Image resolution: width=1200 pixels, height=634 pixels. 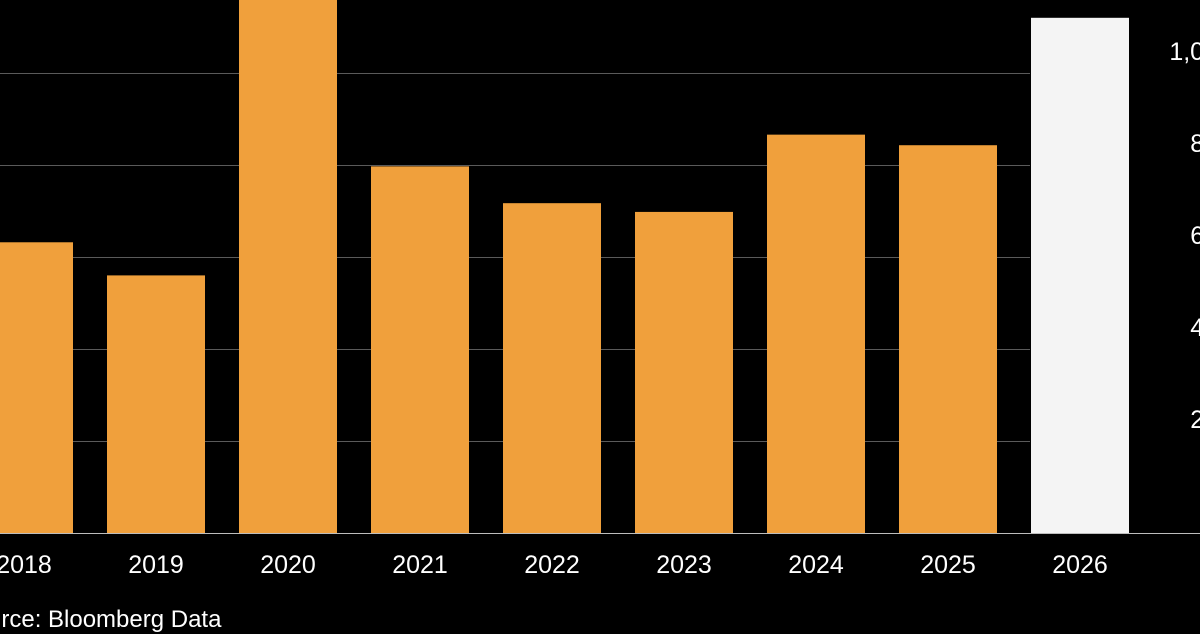 What do you see at coordinates (1195, 328) in the screenshot?
I see `y-tick-label-400: 40` at bounding box center [1195, 328].